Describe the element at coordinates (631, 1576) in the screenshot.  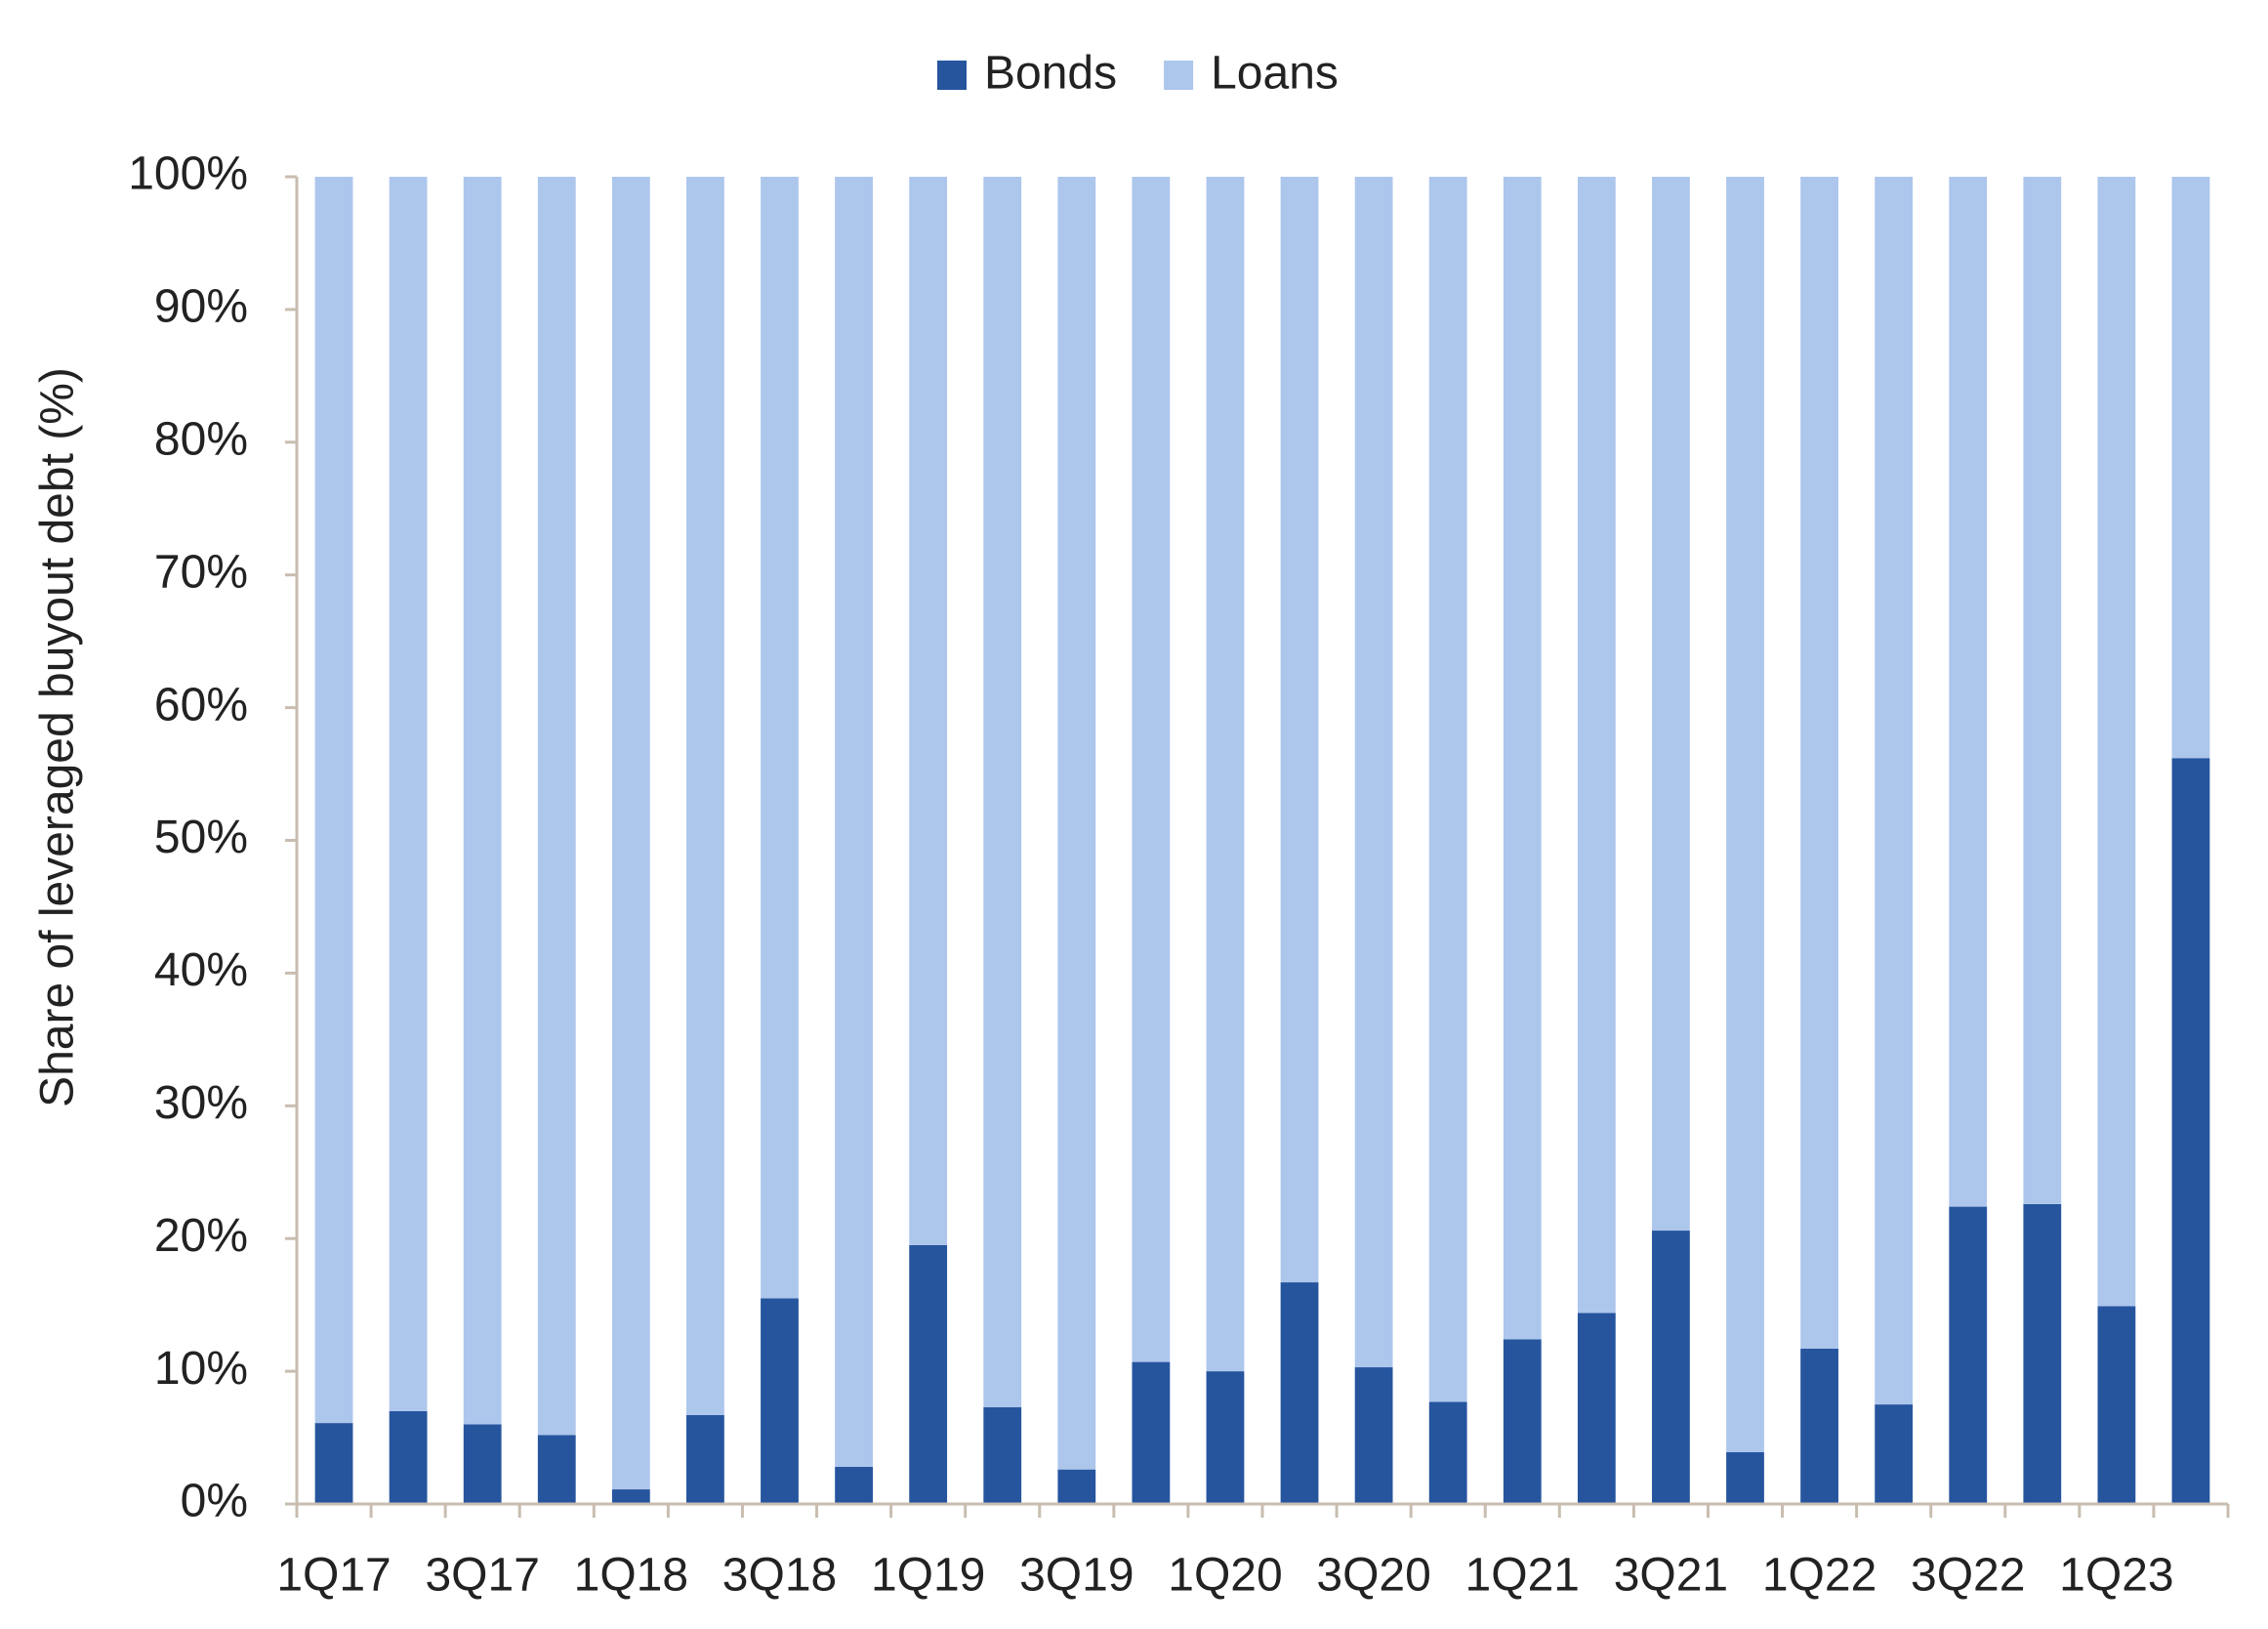
I see `x-tick-label: 1Q18` at that location.